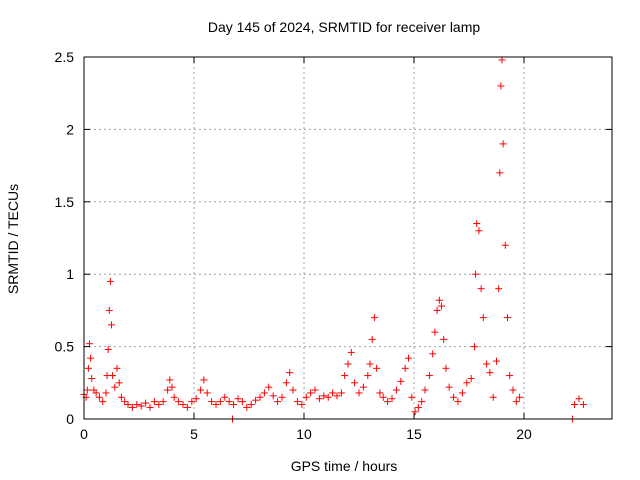 The image size is (640, 480). What do you see at coordinates (84, 434) in the screenshot?
I see `x-tick-label: 0` at bounding box center [84, 434].